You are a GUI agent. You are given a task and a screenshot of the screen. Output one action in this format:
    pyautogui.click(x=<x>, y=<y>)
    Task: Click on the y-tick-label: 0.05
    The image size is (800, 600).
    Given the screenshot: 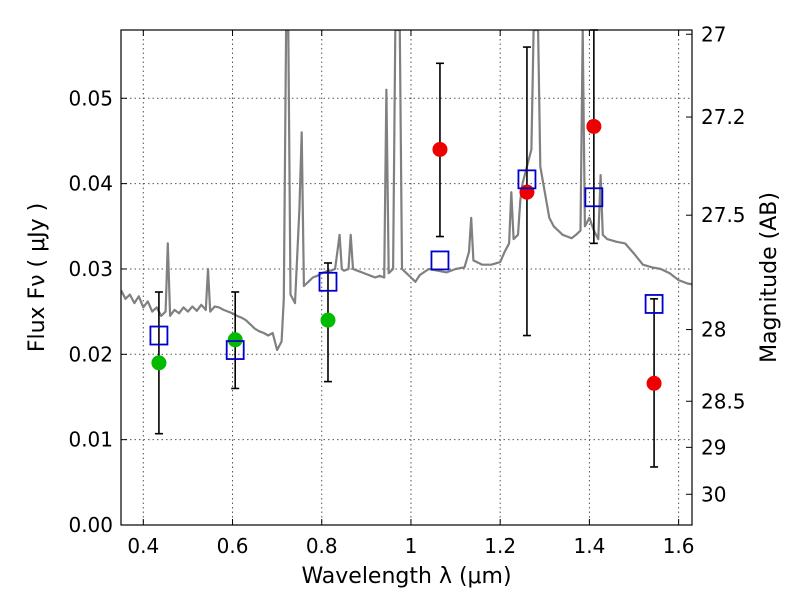 What is the action you would take?
    pyautogui.click(x=90, y=98)
    